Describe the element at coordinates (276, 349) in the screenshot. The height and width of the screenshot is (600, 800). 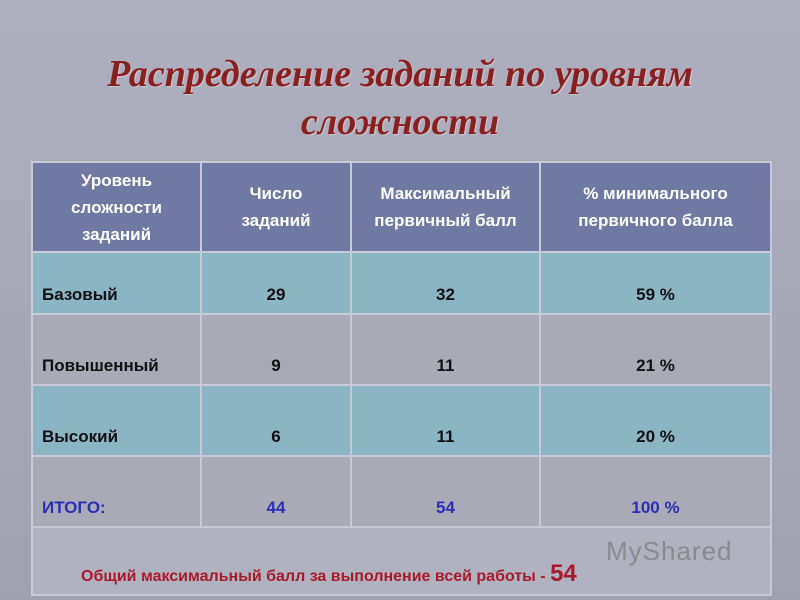
I see `row-task-count: 9` at that location.